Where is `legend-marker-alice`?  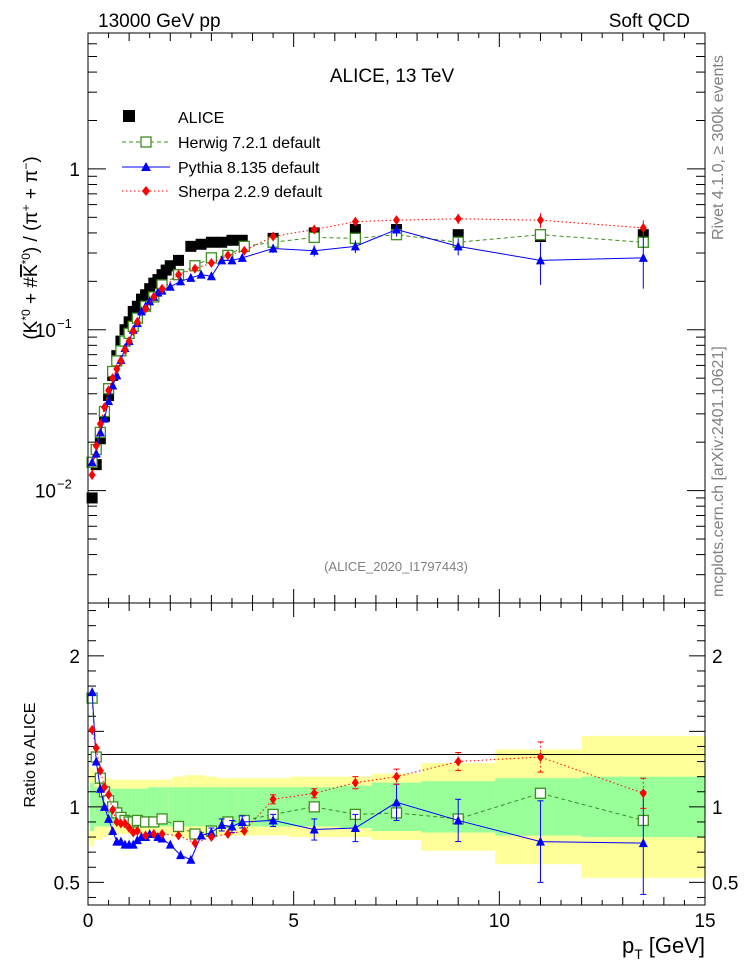
legend-marker-alice is located at coordinates (129, 116).